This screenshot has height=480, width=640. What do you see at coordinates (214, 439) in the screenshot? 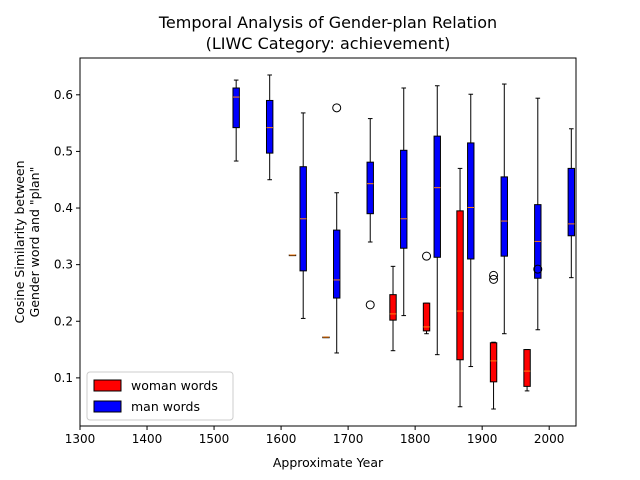
I see `x-tick-label: 1500` at bounding box center [214, 439].